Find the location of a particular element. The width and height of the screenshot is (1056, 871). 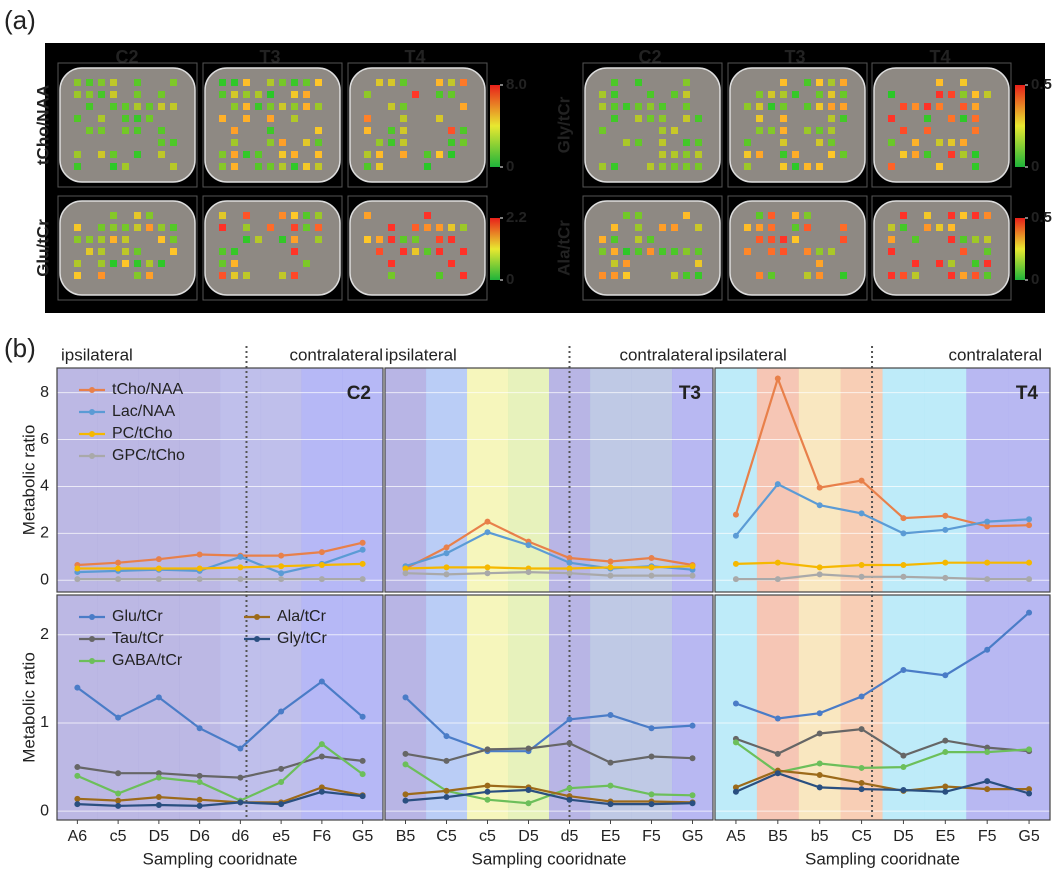

x-tick-label: E5 is located at coordinates (946, 836).